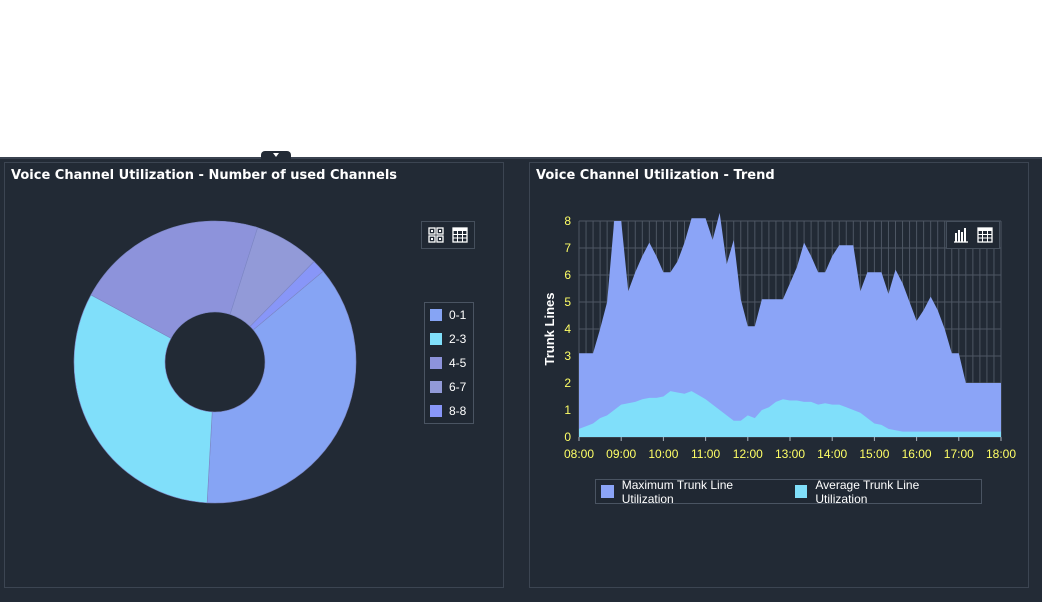  I want to click on legend-label: 8-8, so click(458, 411).